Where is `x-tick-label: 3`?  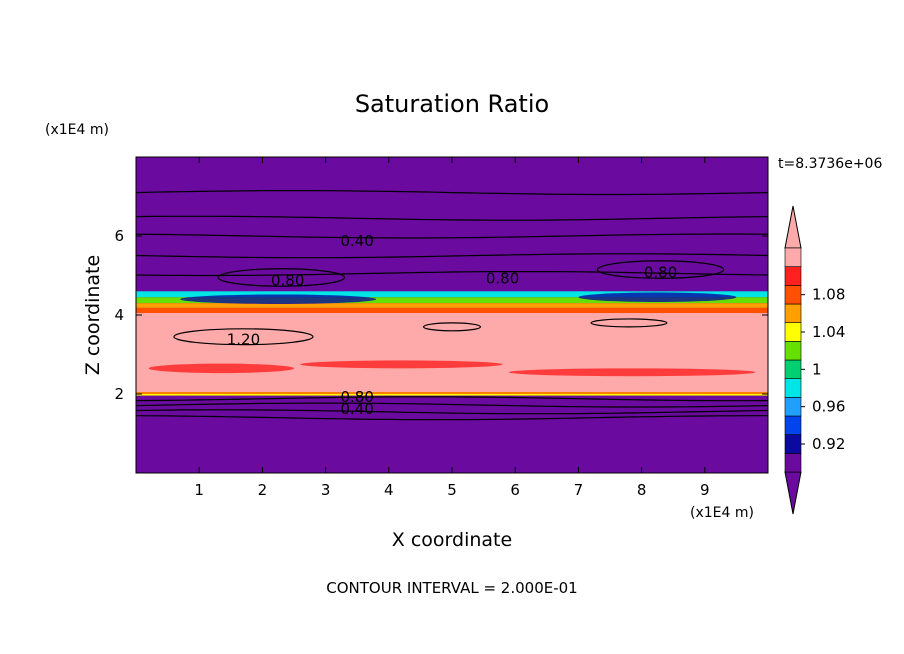
x-tick-label: 3 is located at coordinates (326, 490).